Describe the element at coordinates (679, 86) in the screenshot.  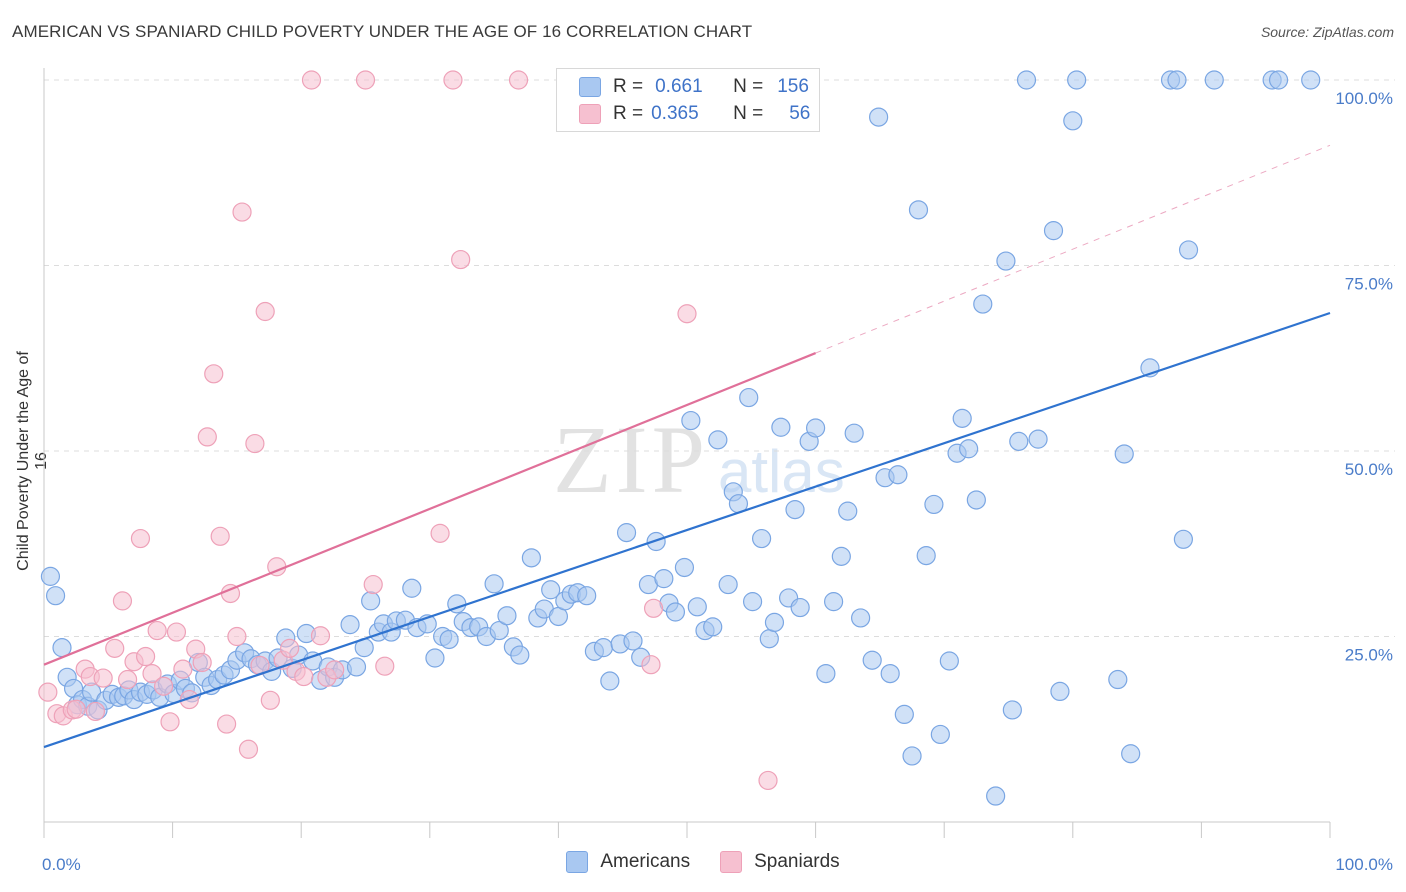
I see `legend-r-value-americans: 0.661` at that location.